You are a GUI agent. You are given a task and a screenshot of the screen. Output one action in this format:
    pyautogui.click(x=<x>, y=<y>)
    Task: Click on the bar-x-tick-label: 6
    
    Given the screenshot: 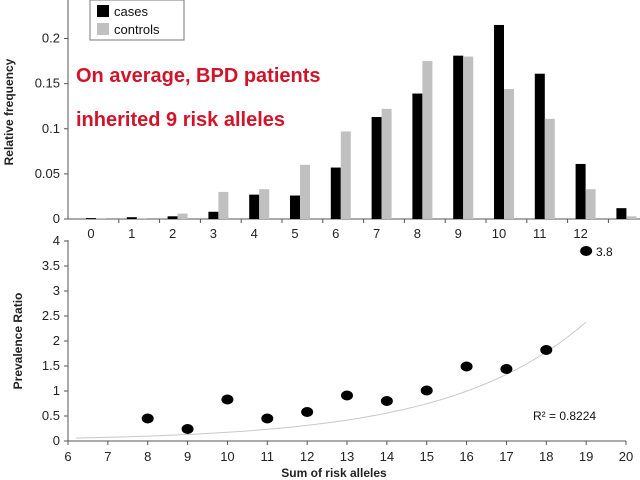 What is the action you would take?
    pyautogui.click(x=335, y=233)
    